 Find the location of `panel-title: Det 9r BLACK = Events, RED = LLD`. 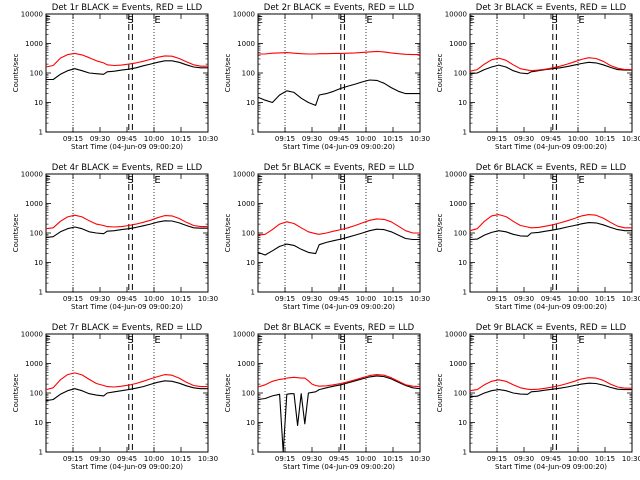

panel-title: Det 9r BLACK = Events, RED = LLD is located at coordinates (551, 328).